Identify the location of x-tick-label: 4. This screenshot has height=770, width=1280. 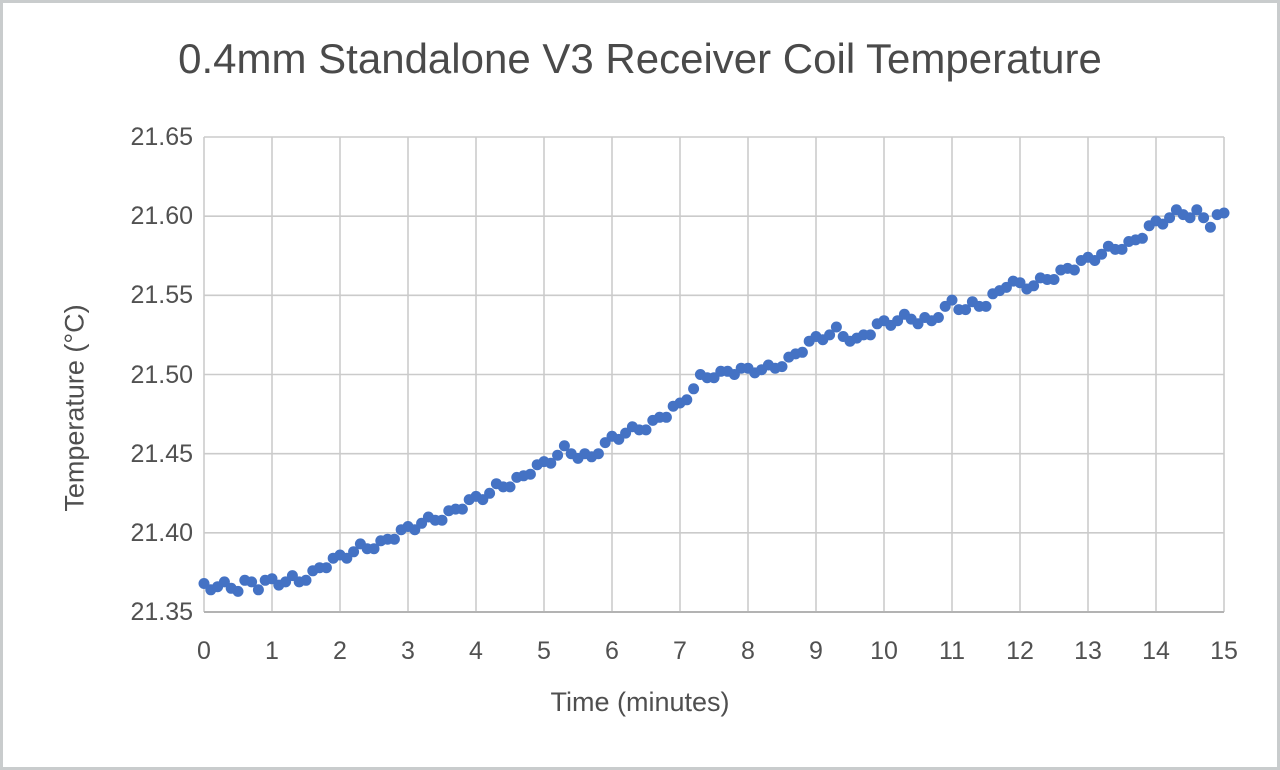
(476, 651).